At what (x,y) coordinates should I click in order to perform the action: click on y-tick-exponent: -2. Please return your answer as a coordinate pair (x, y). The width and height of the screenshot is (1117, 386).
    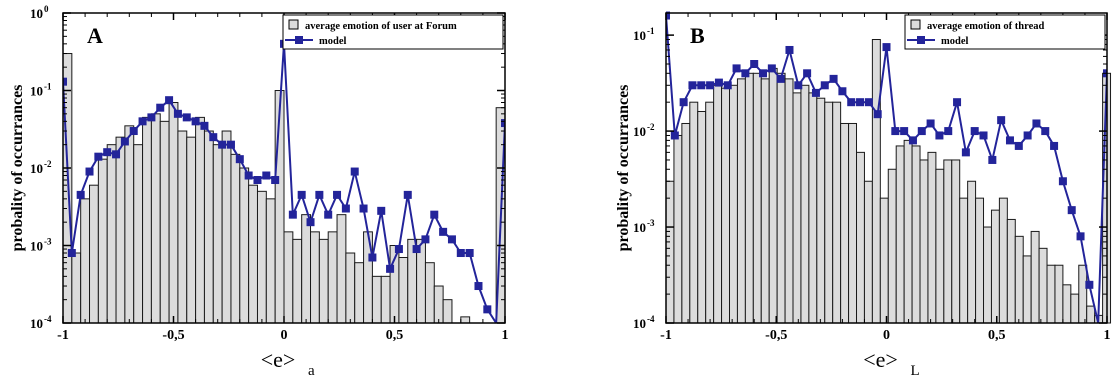
    Looking at the image, I should click on (651, 127).